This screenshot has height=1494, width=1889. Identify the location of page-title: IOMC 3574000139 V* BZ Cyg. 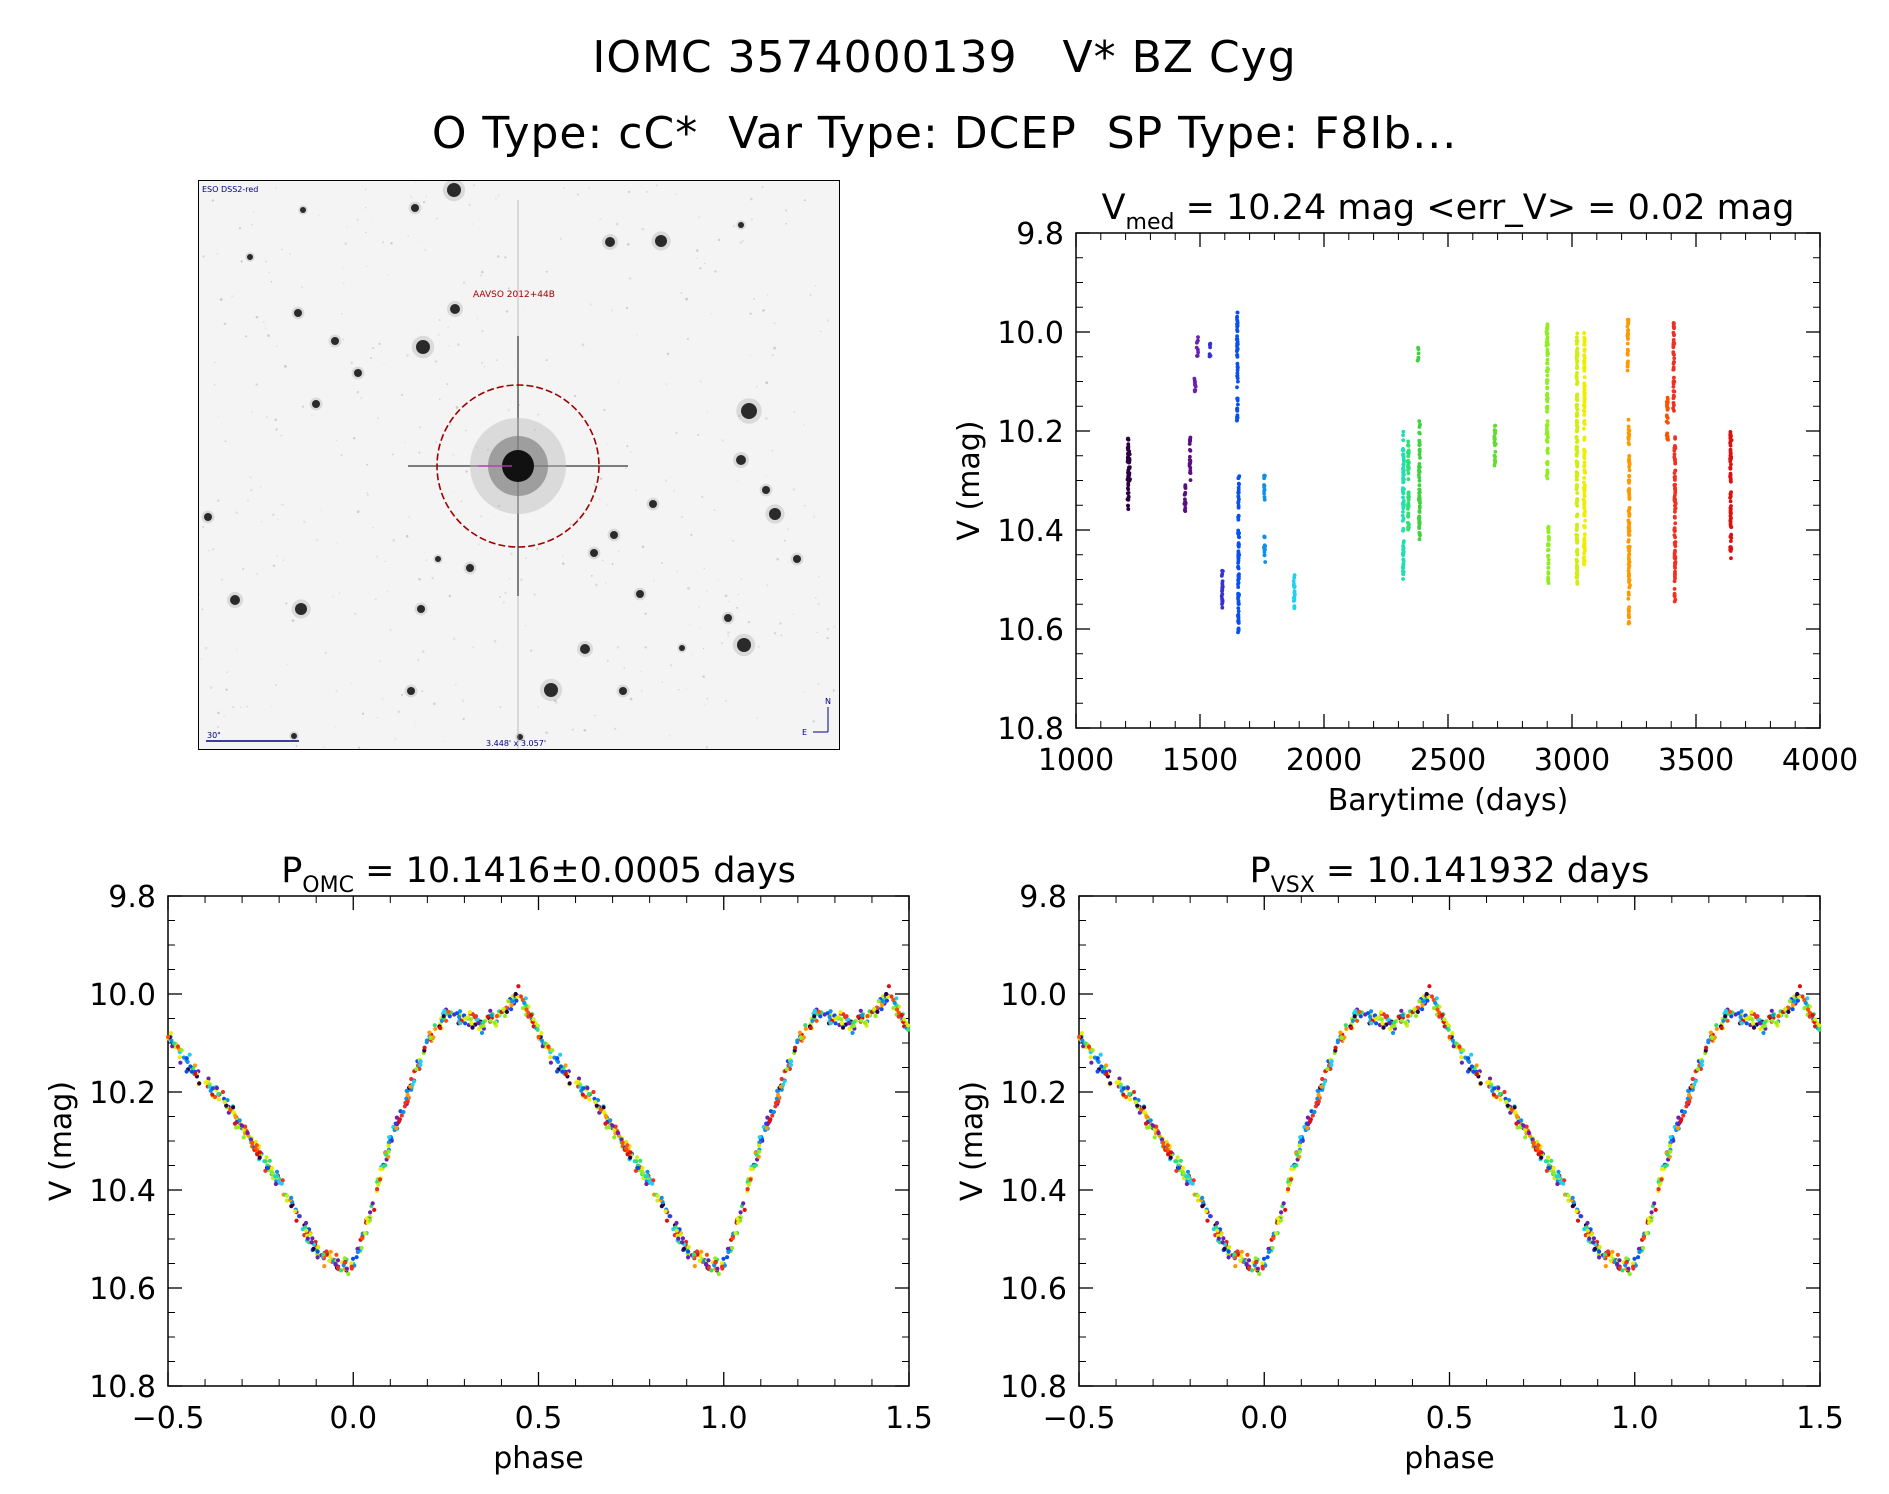
(944, 57).